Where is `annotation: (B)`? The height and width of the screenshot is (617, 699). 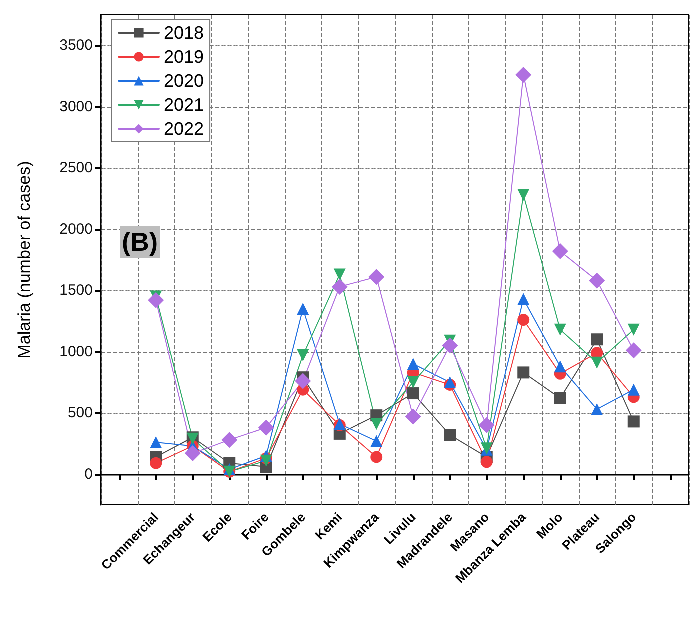 annotation: (B) is located at coordinates (140, 242).